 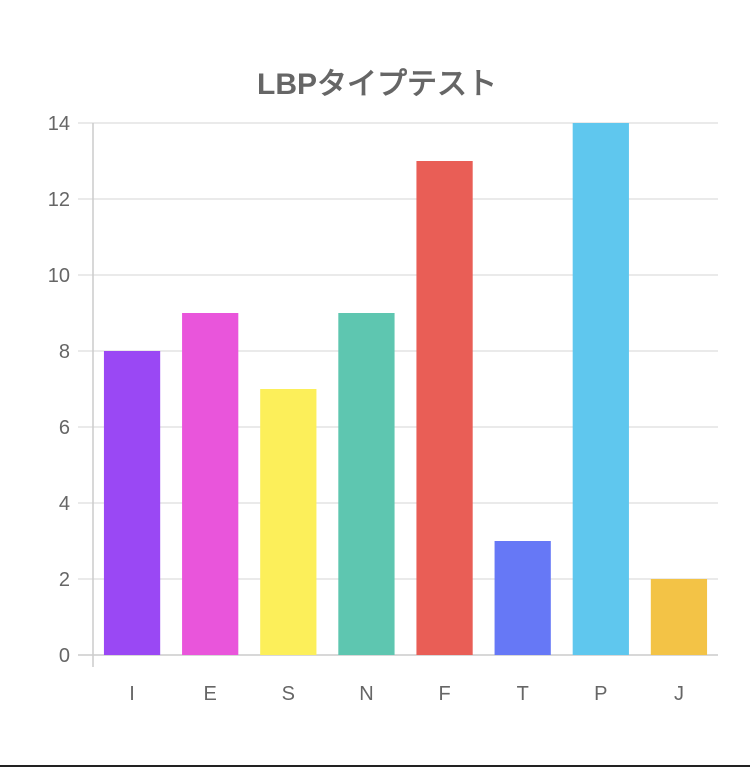 What do you see at coordinates (64, 352) in the screenshot?
I see `y-tick-label: 8` at bounding box center [64, 352].